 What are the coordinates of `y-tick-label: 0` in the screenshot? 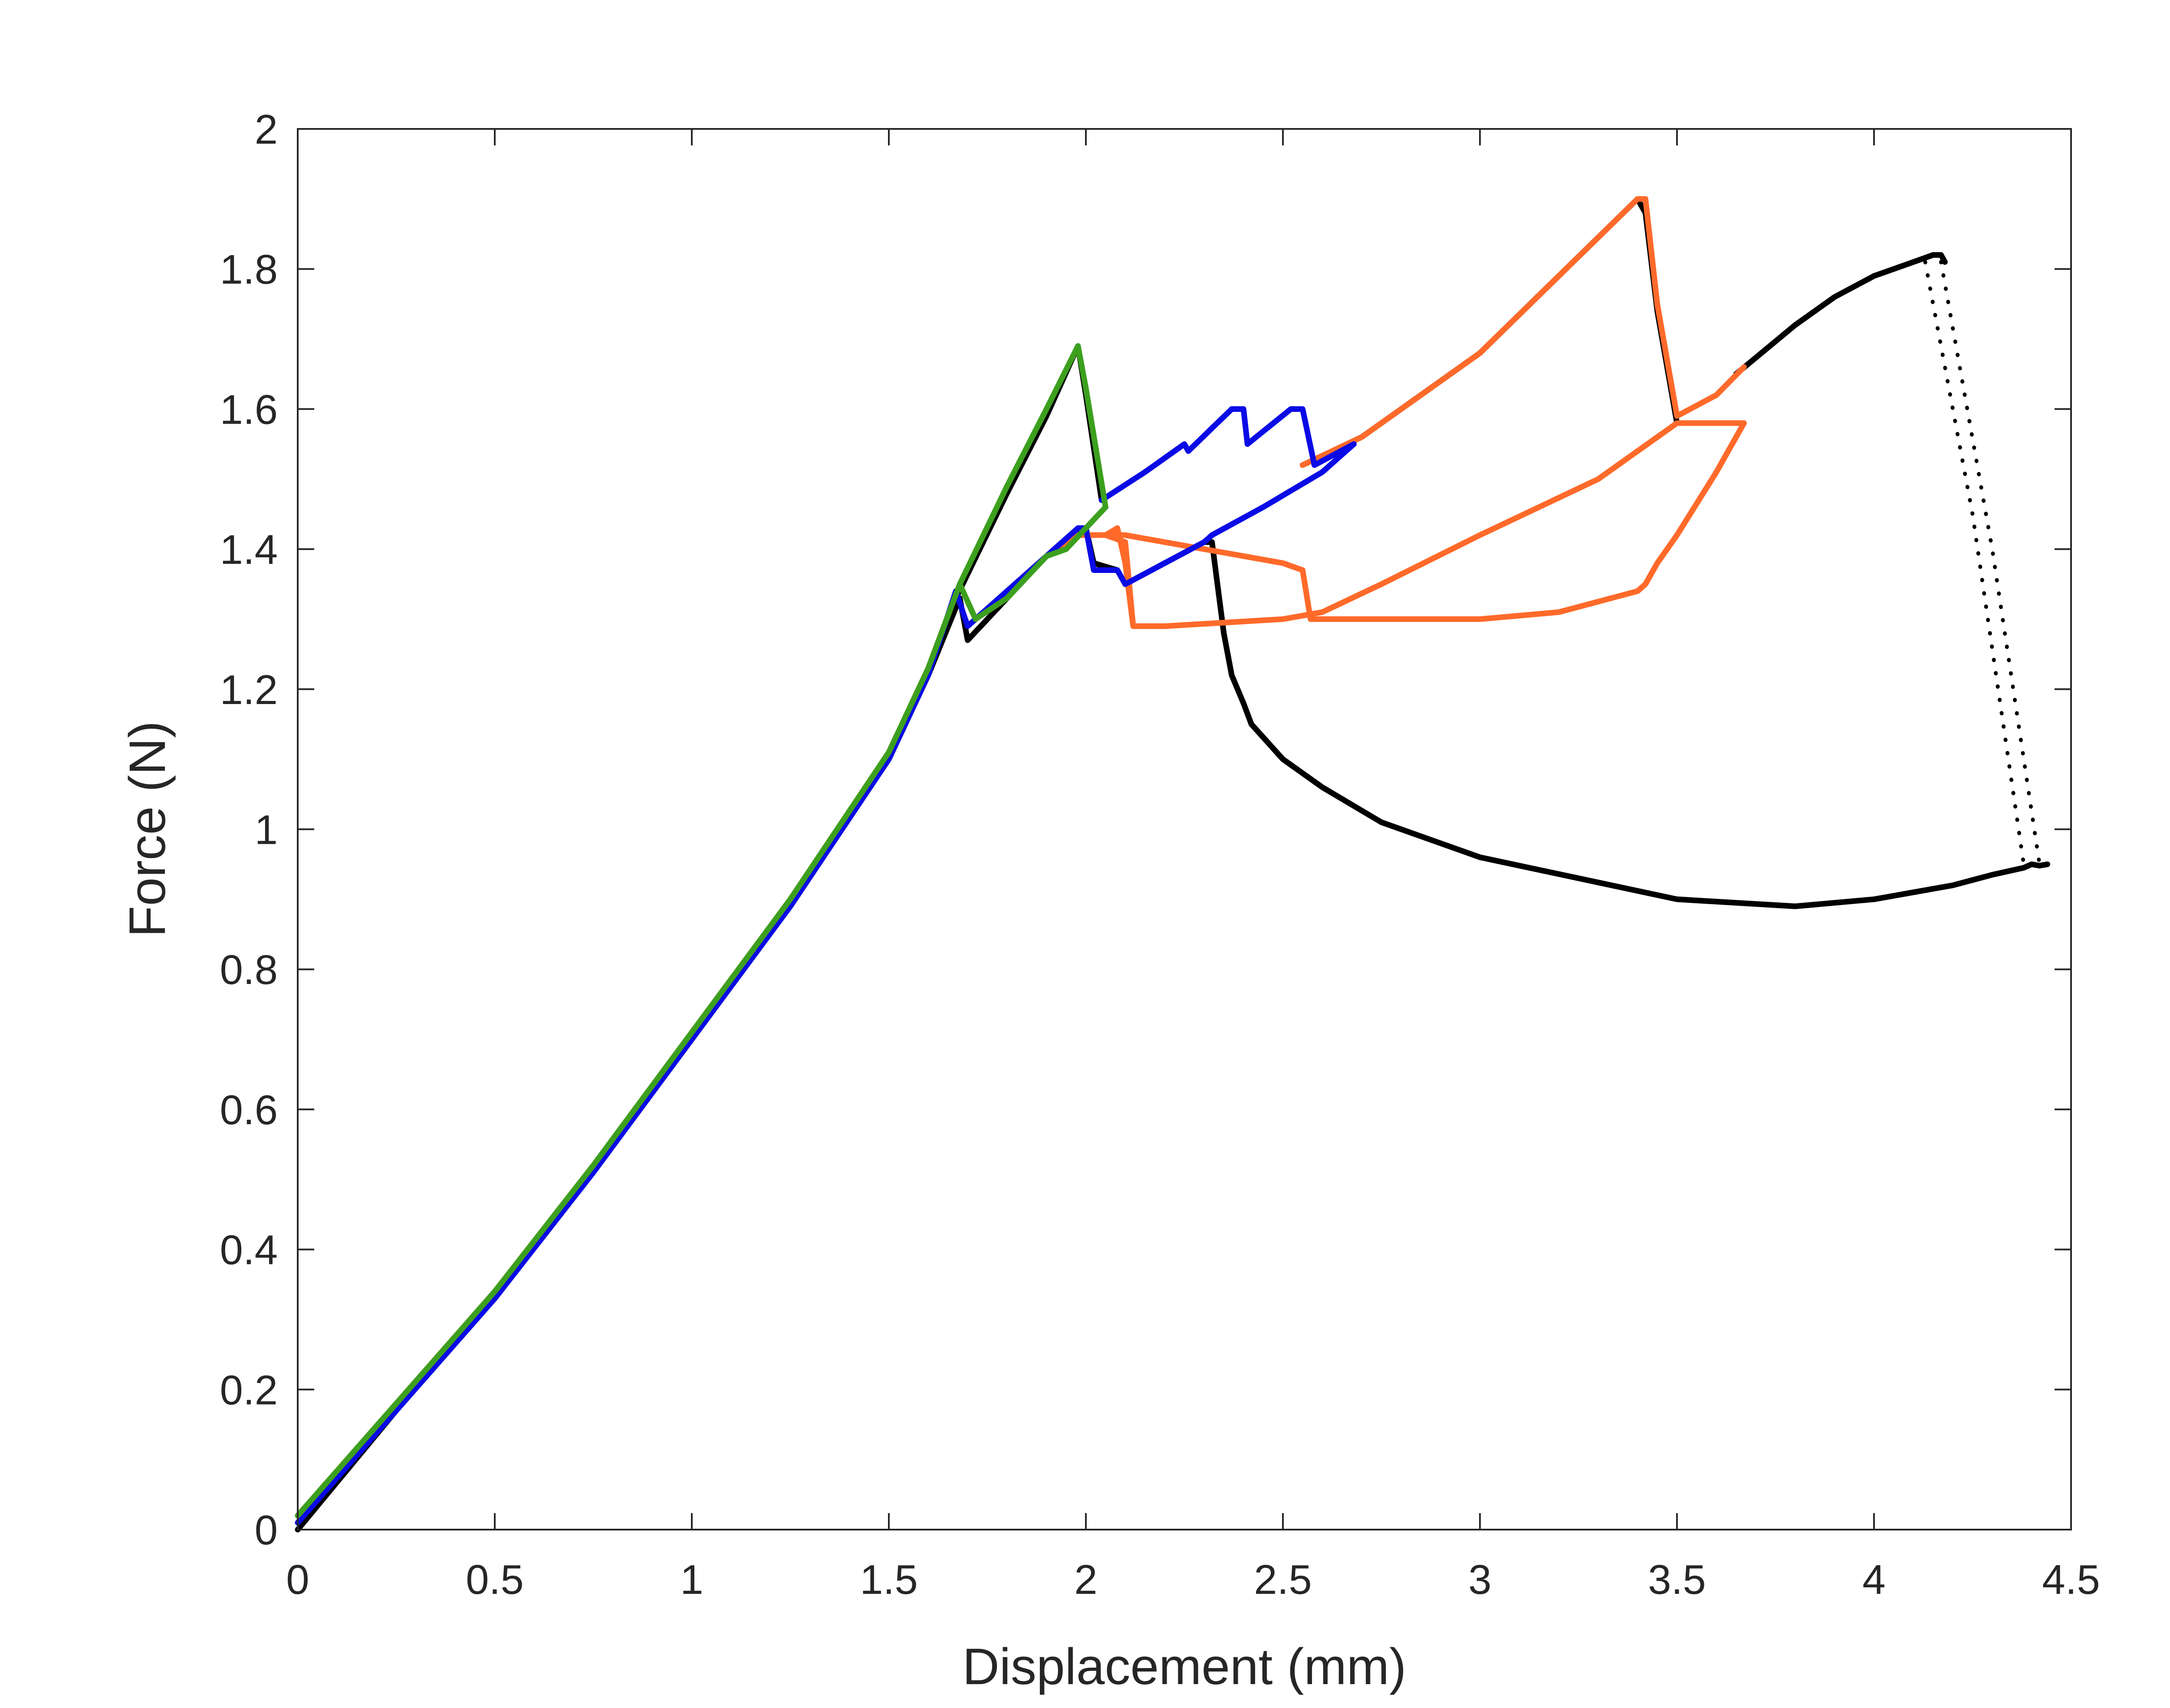 It's located at (266, 1530).